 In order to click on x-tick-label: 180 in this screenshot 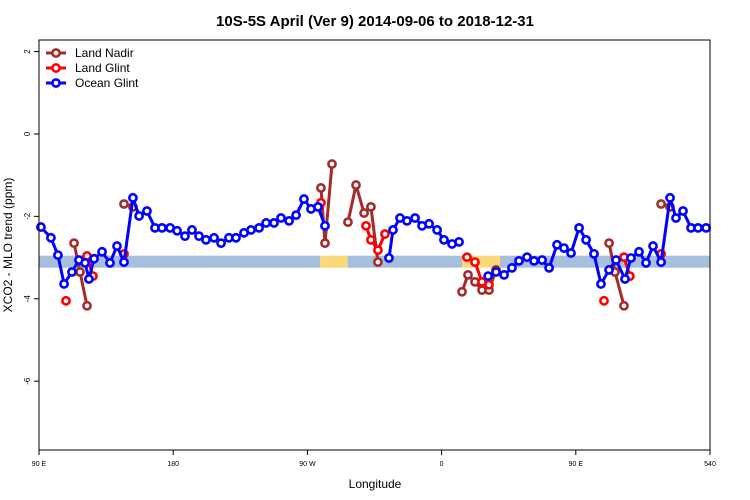, I will do `click(173, 464)`.